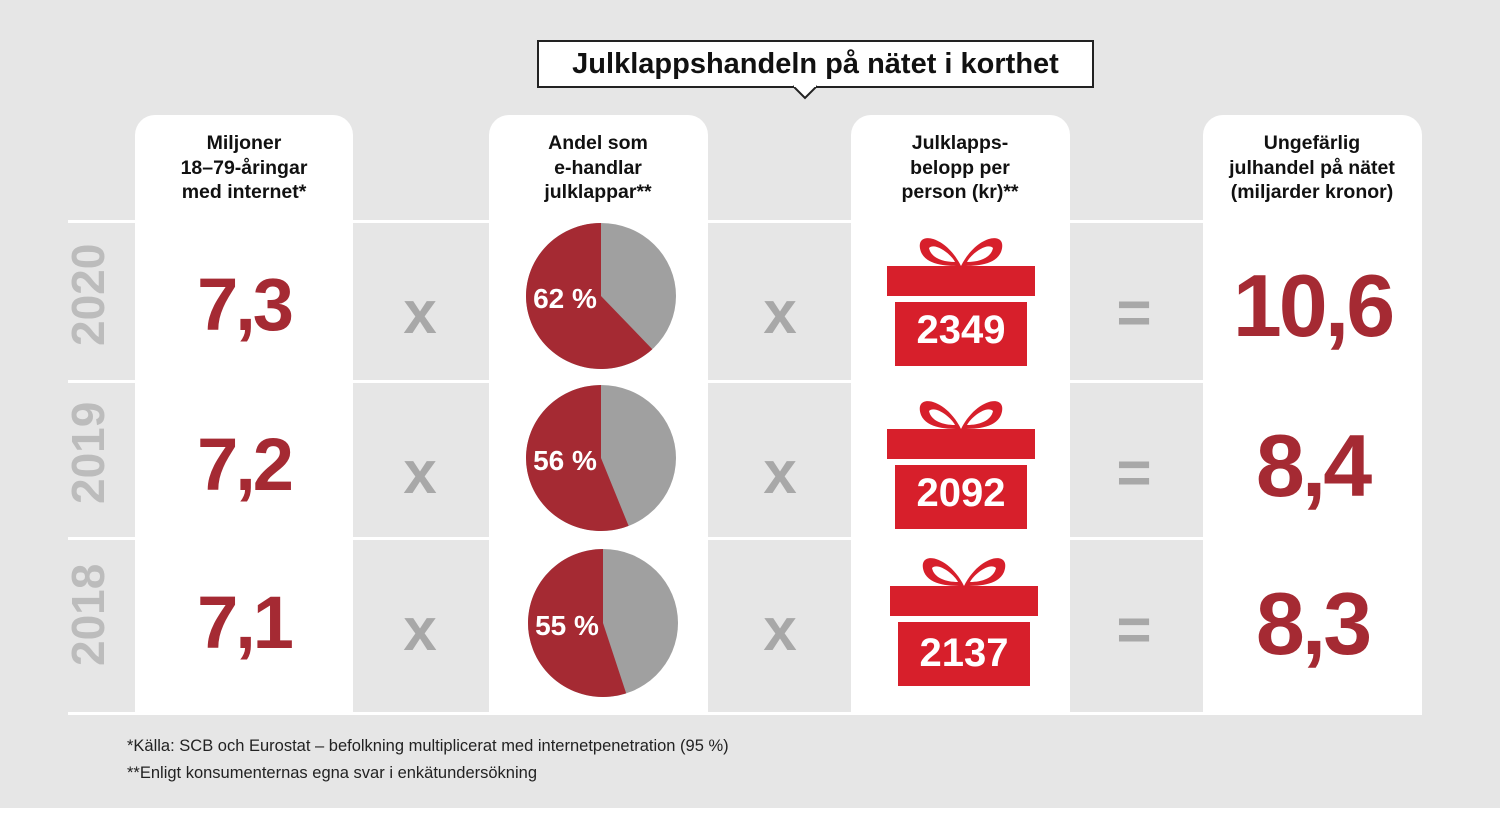 This screenshot has width=1508, height=814. What do you see at coordinates (245, 622) in the screenshot?
I see `internet-users-value: 7,1` at bounding box center [245, 622].